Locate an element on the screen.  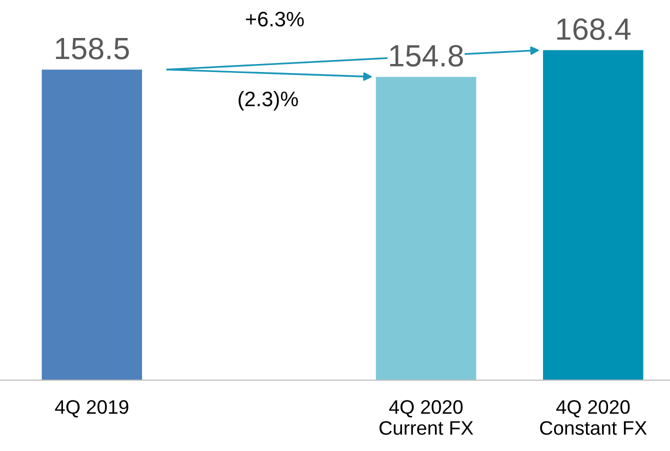
text: +6.3% is located at coordinates (275, 19).